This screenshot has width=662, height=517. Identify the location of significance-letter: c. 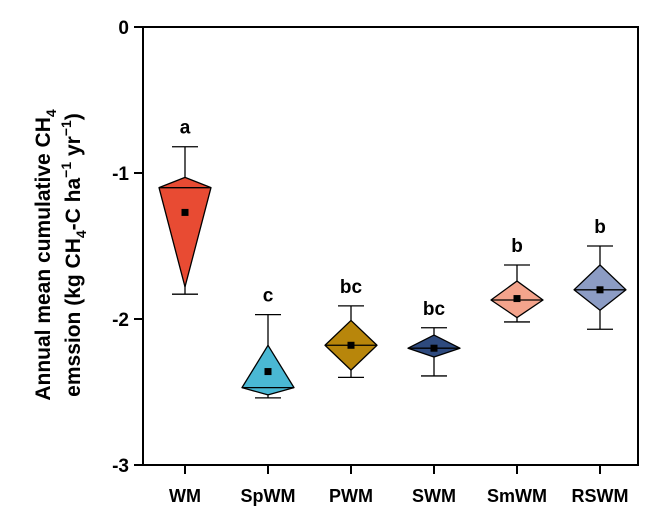
(268, 296).